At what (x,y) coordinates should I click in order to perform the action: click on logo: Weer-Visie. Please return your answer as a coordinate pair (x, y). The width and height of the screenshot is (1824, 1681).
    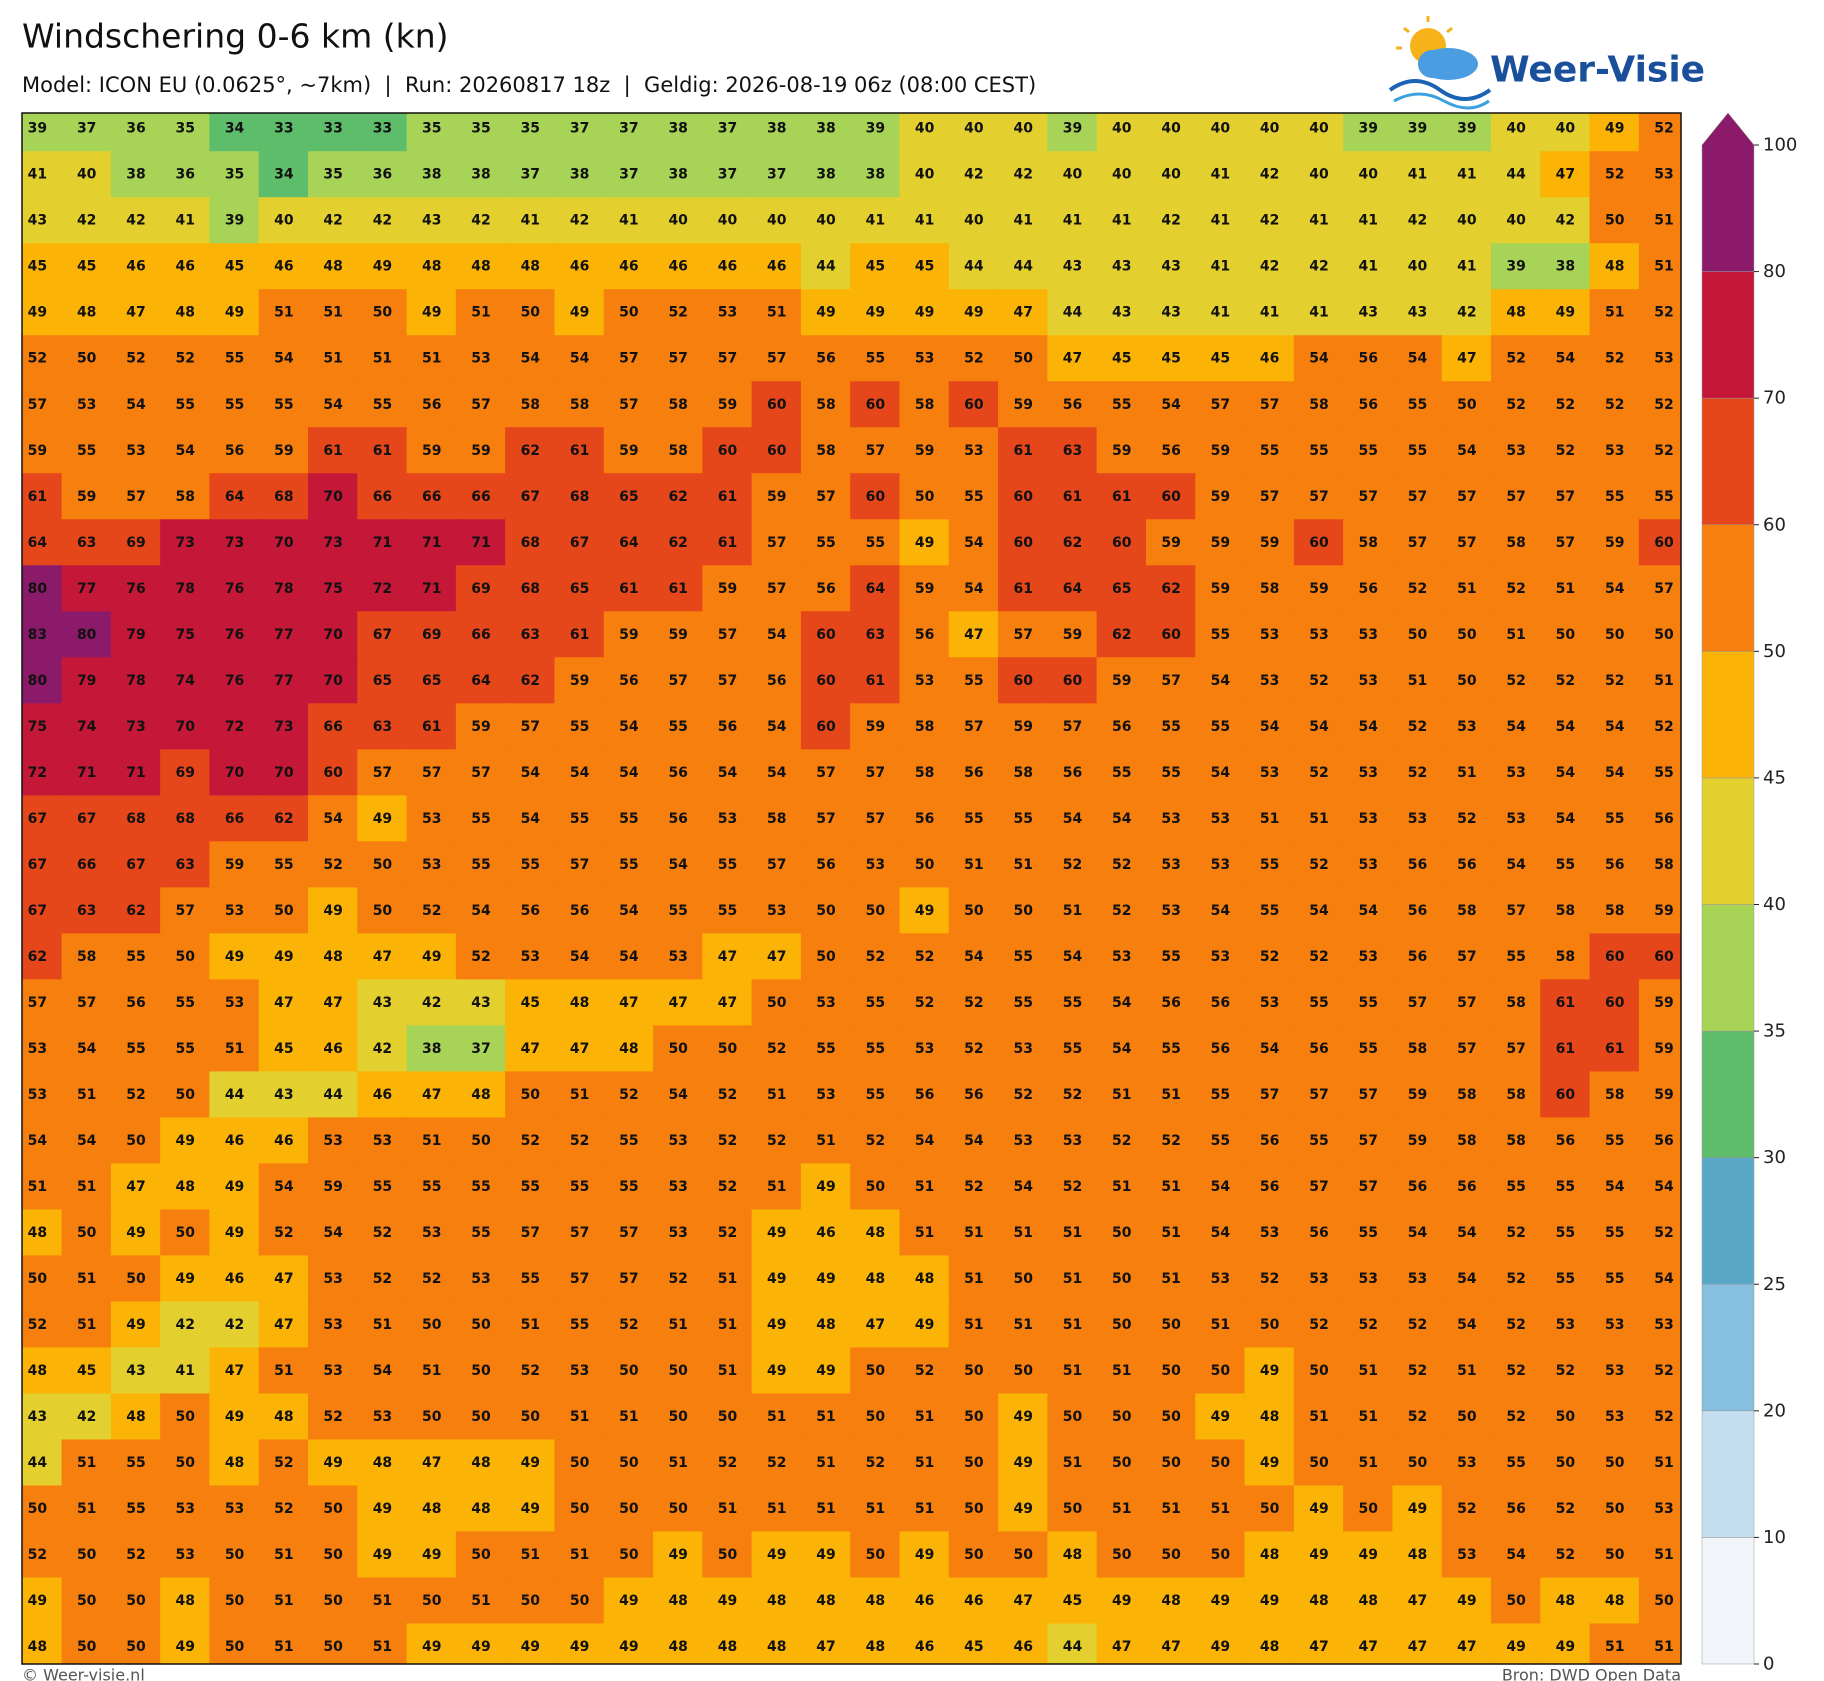
    Looking at the image, I should click on (1546, 63).